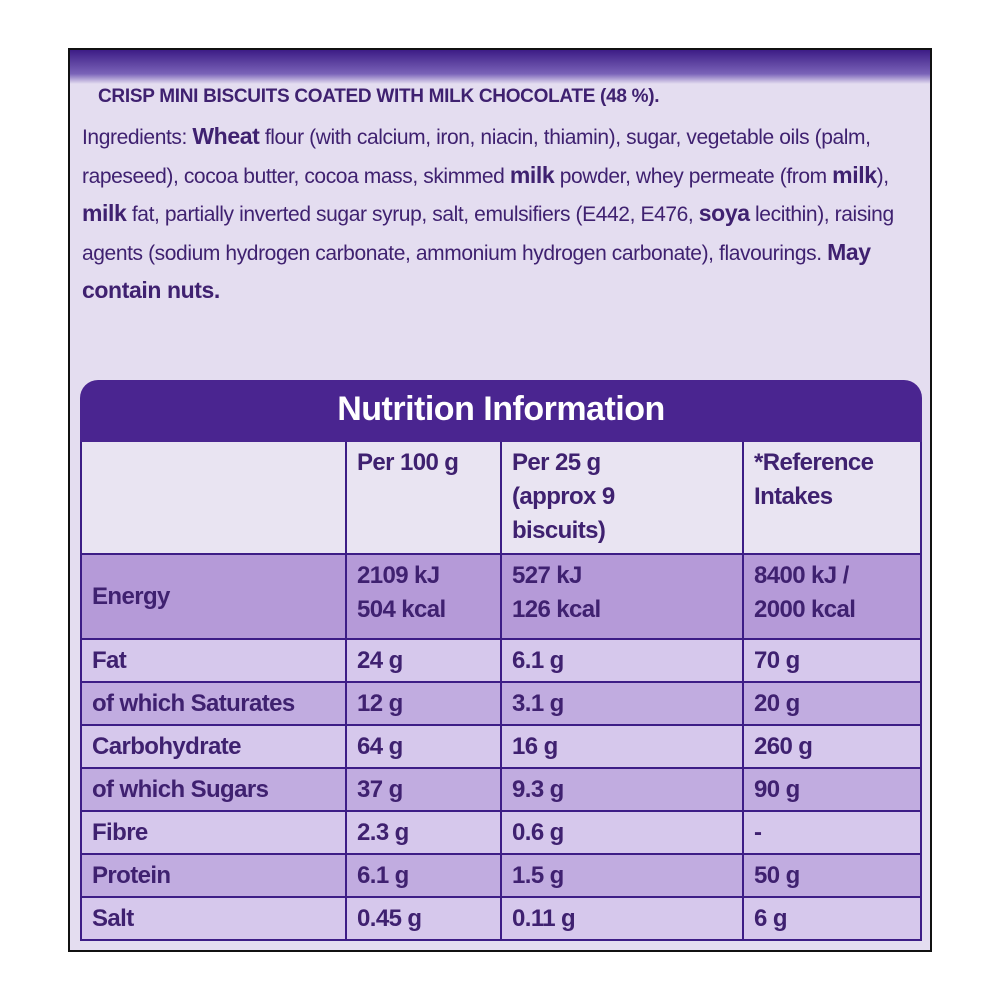 Image resolution: width=1000 pixels, height=1000 pixels. I want to click on label-cell: Carbohydrate, so click(213, 747).